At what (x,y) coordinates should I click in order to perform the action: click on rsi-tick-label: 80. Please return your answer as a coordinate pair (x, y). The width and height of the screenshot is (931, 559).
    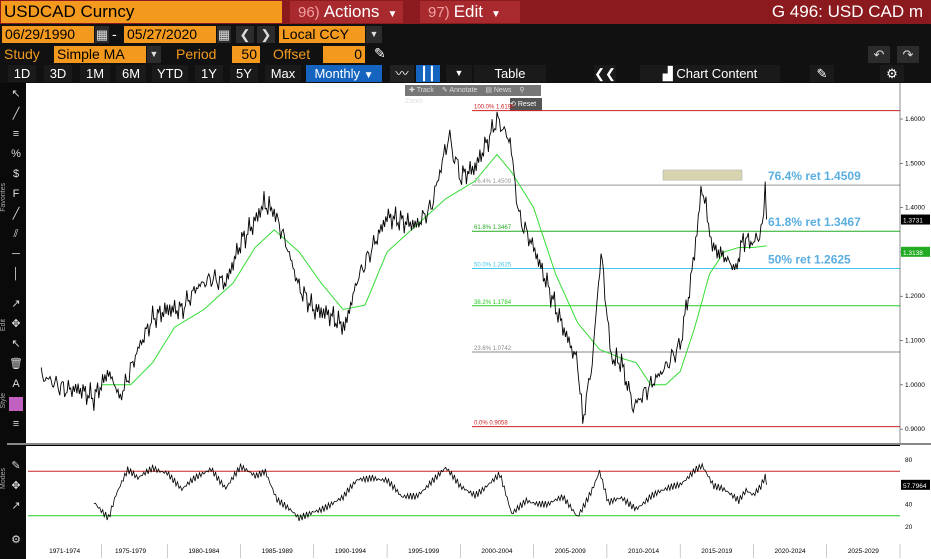
    Looking at the image, I should click on (909, 460).